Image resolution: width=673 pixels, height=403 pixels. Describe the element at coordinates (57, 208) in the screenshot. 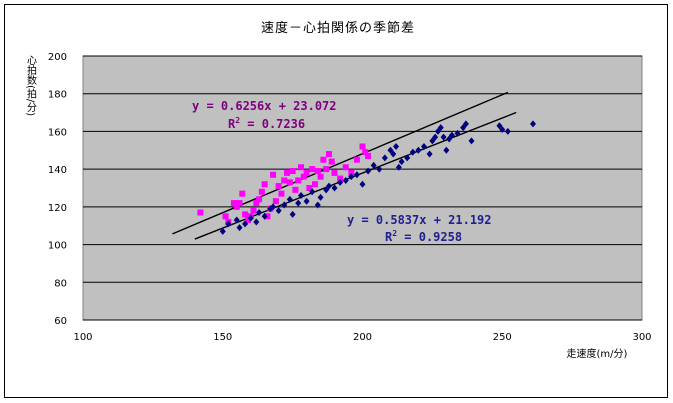

I see `y-tick-label: 120` at that location.